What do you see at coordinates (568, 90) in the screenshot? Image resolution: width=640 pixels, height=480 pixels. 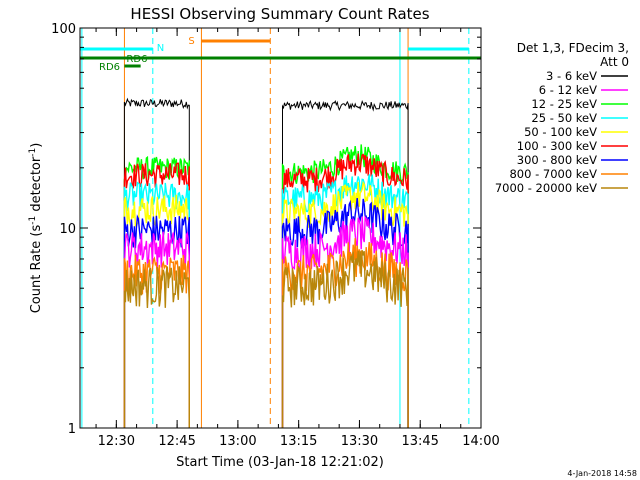 I see `legend-label-1: 6 - 12 keV` at bounding box center [568, 90].